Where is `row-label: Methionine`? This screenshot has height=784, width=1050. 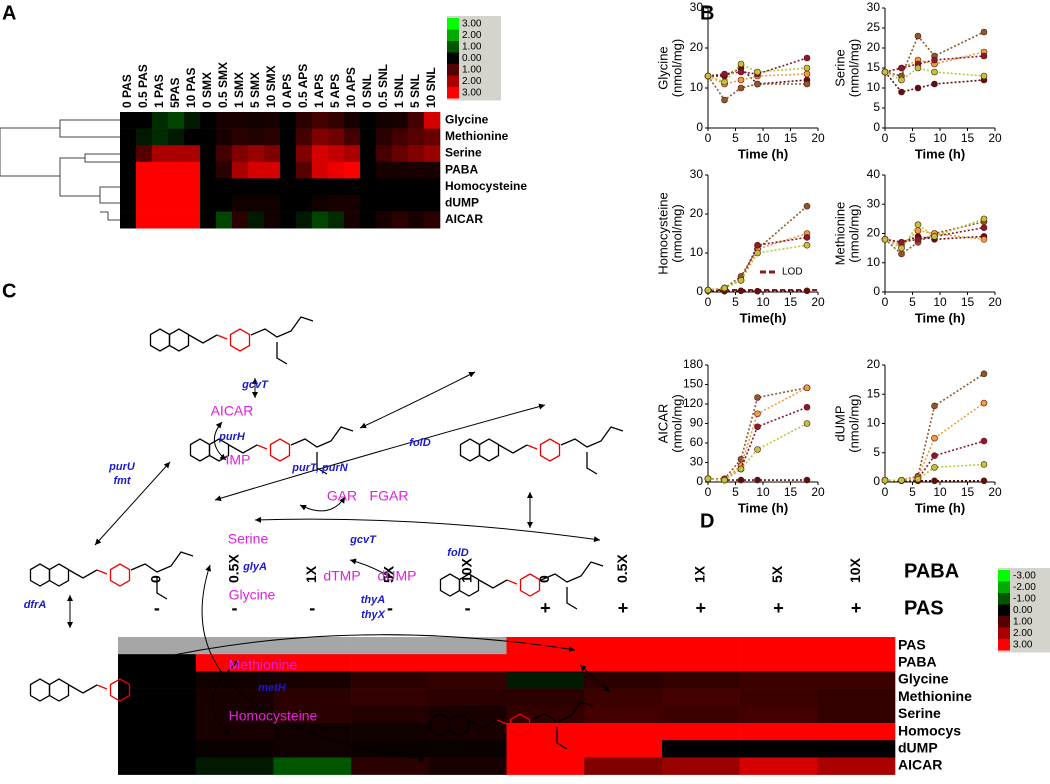
row-label: Methionine is located at coordinates (477, 136).